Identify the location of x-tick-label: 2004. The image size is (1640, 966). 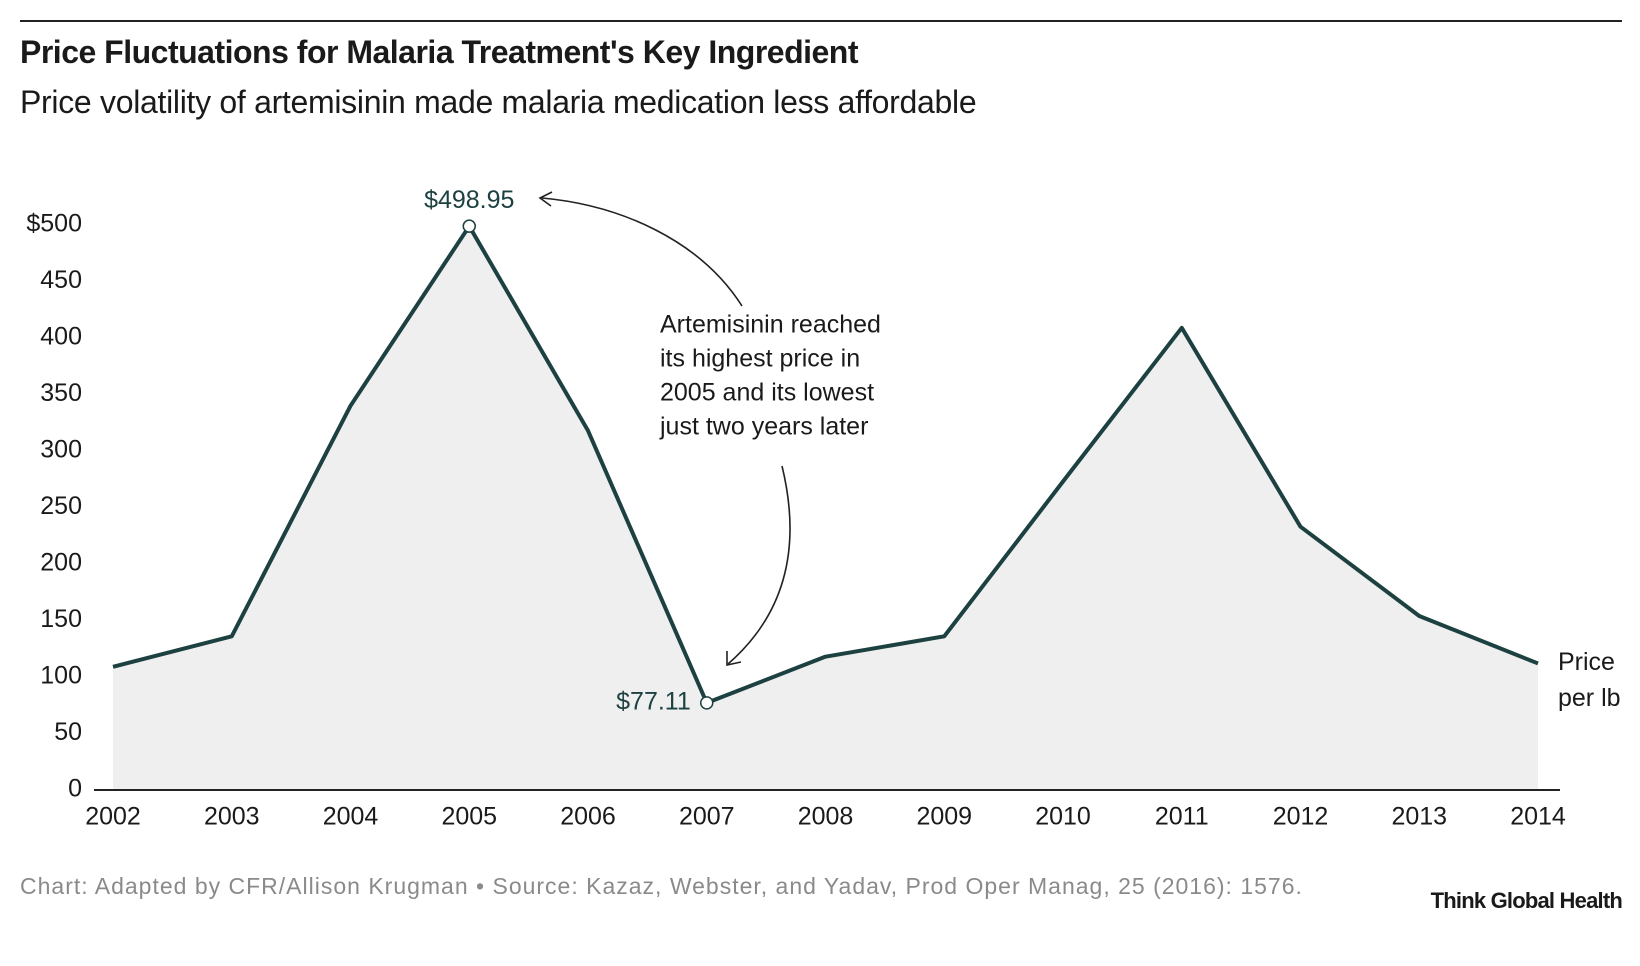
(351, 817).